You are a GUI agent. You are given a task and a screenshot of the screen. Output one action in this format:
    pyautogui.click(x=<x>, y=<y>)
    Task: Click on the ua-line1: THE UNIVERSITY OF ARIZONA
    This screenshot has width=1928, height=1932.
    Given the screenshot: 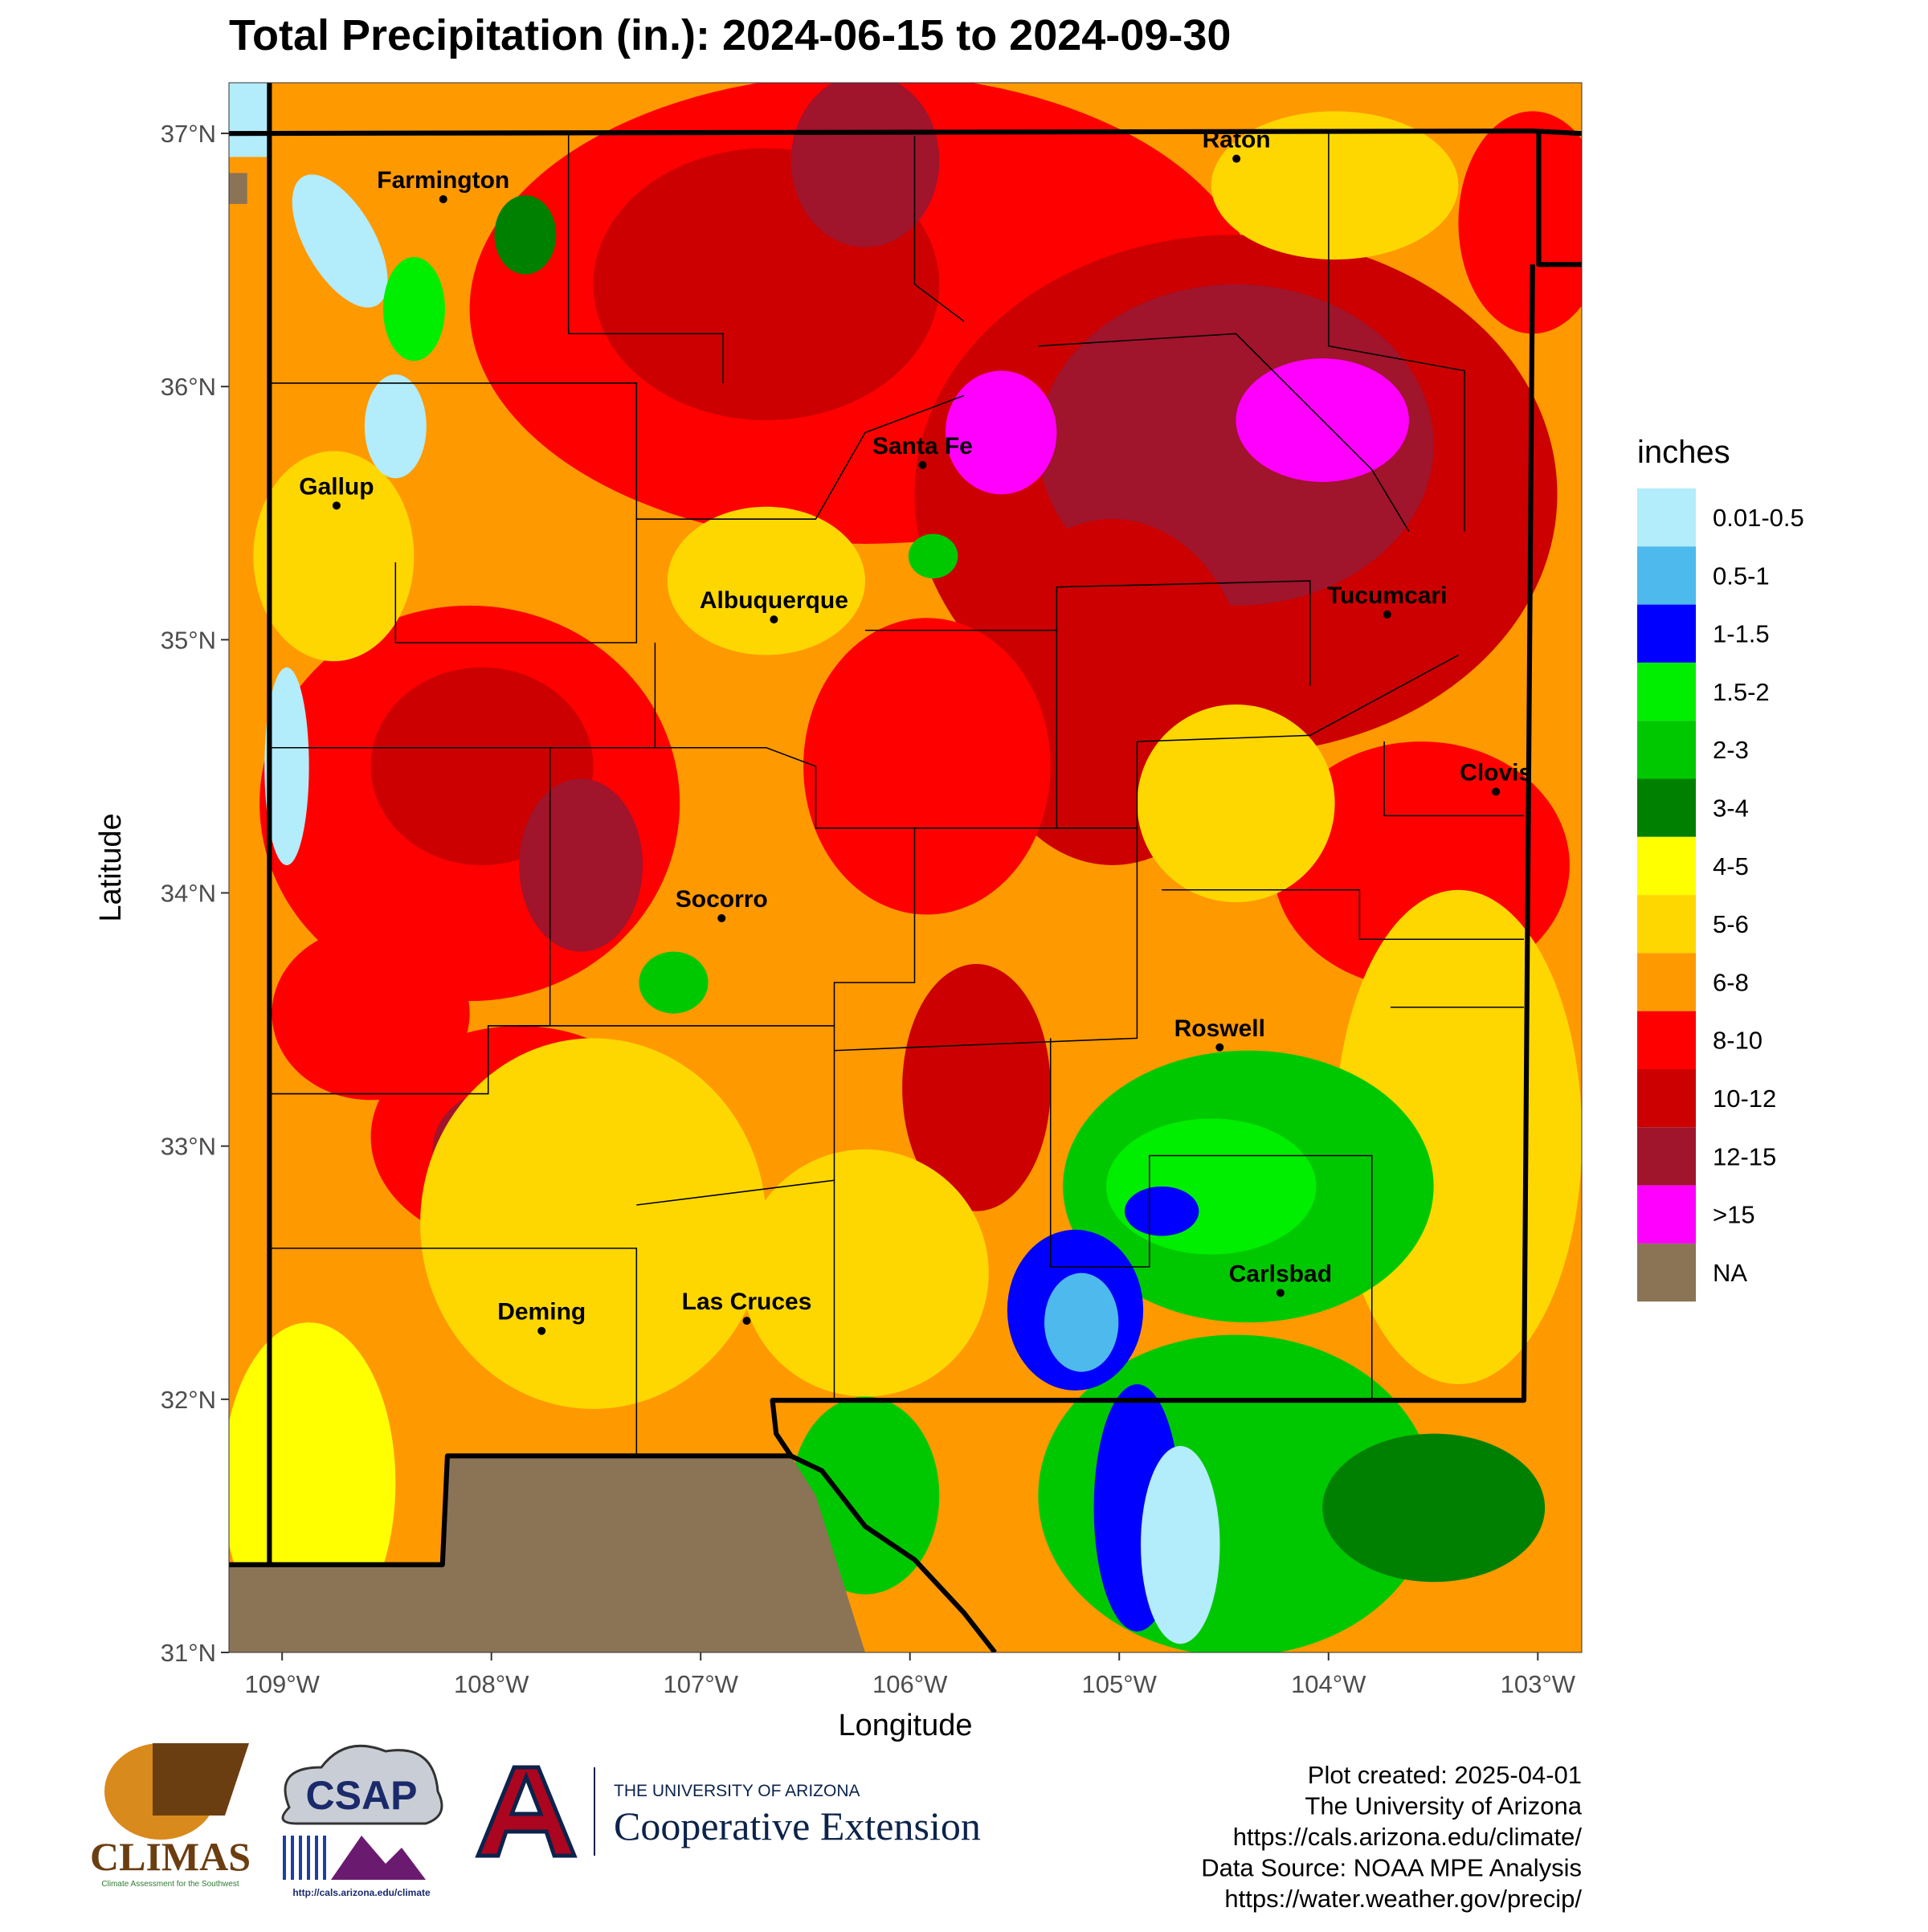 What is the action you would take?
    pyautogui.click(x=737, y=1791)
    